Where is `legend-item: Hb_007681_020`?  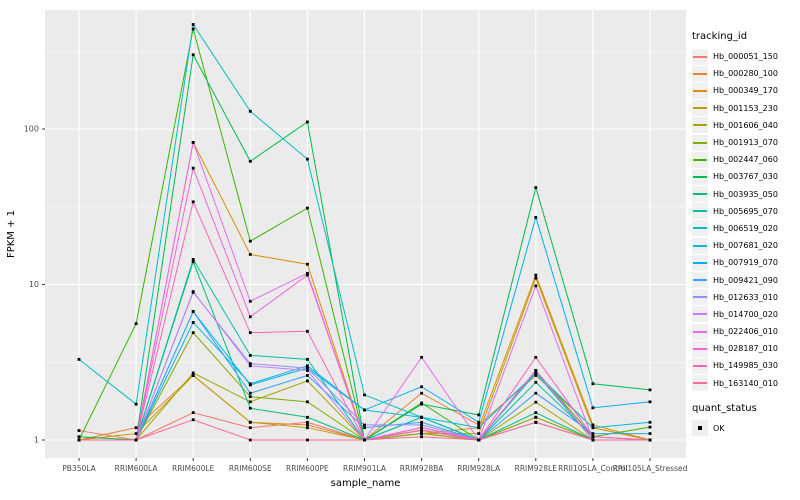
legend-item: Hb_007681_020 is located at coordinates (745, 245).